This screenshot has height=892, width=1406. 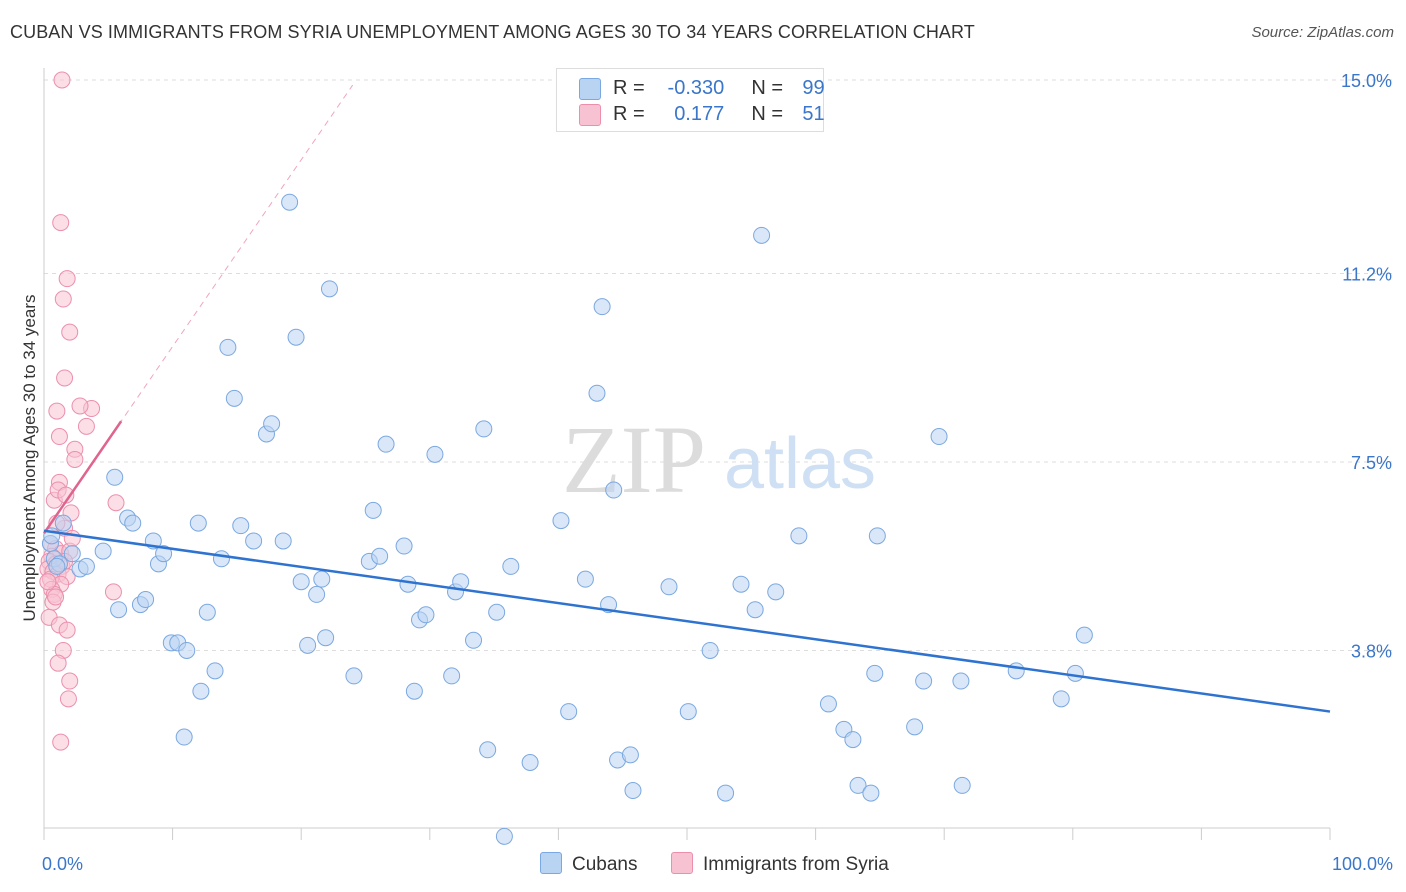 I want to click on legend-item-syria: Immigrants from Syria, so click(x=780, y=864).